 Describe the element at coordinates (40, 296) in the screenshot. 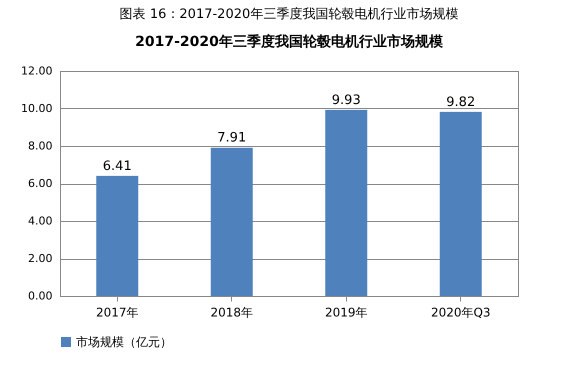

I see `y-tick-label: 0.00` at that location.